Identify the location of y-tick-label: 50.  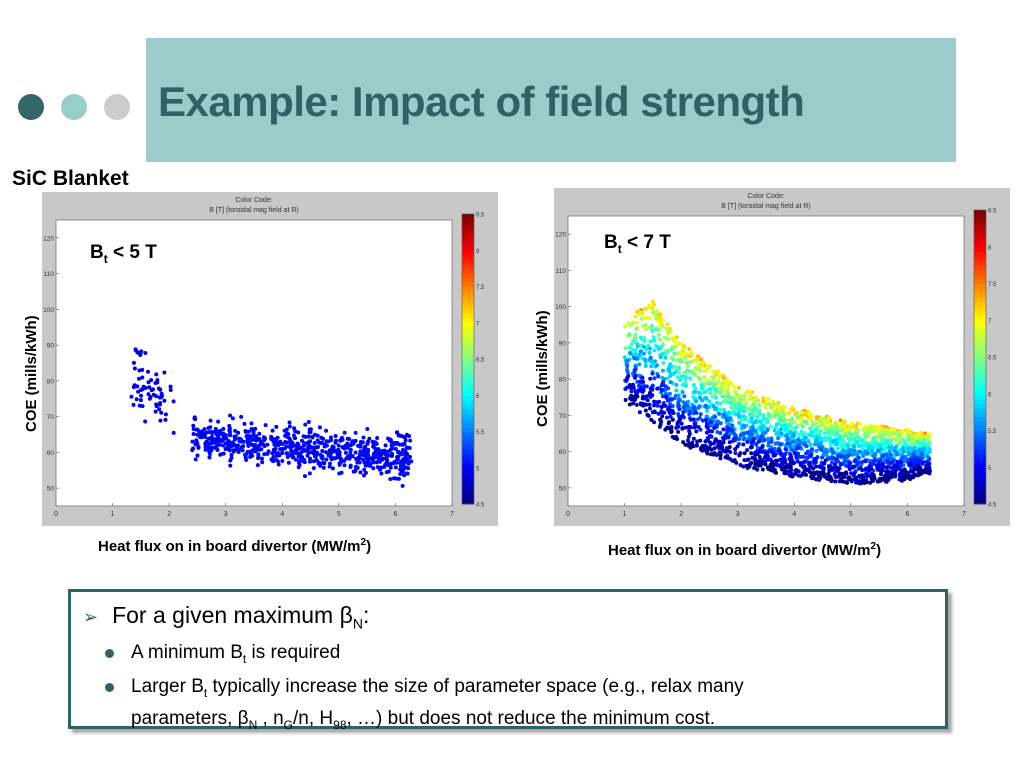
(51, 489).